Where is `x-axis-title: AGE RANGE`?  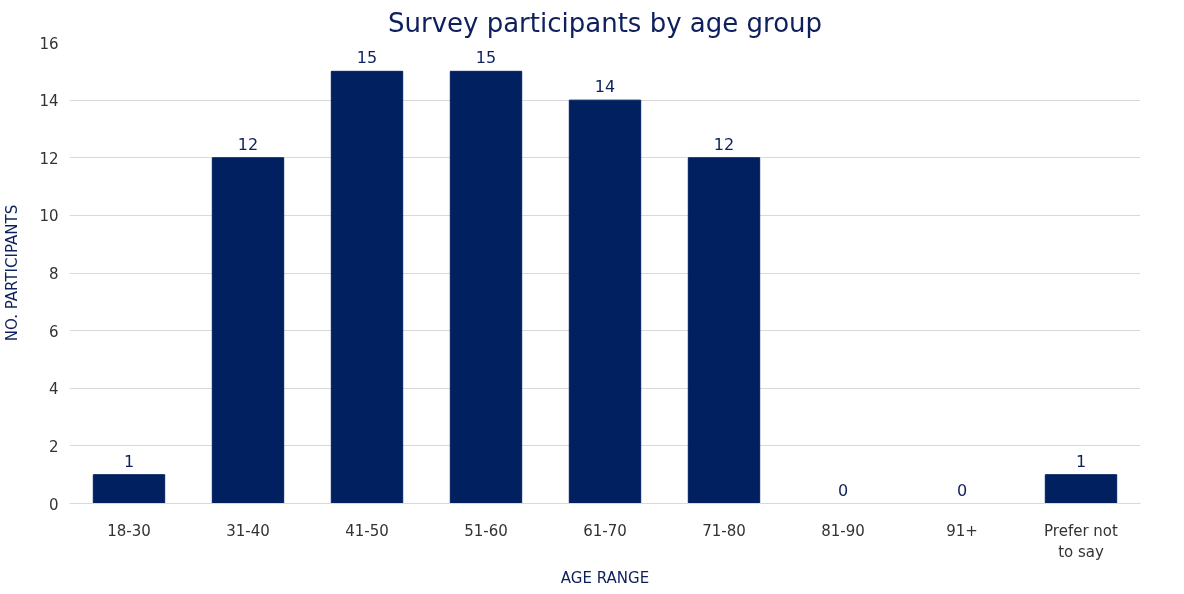
x-axis-title: AGE RANGE is located at coordinates (605, 578).